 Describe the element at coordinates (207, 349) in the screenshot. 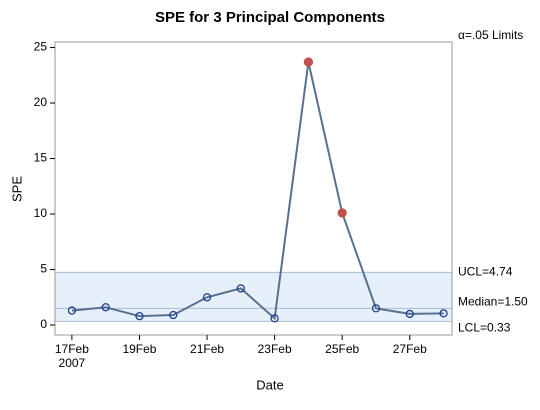

I see `x-tick-label: 21Feb` at that location.